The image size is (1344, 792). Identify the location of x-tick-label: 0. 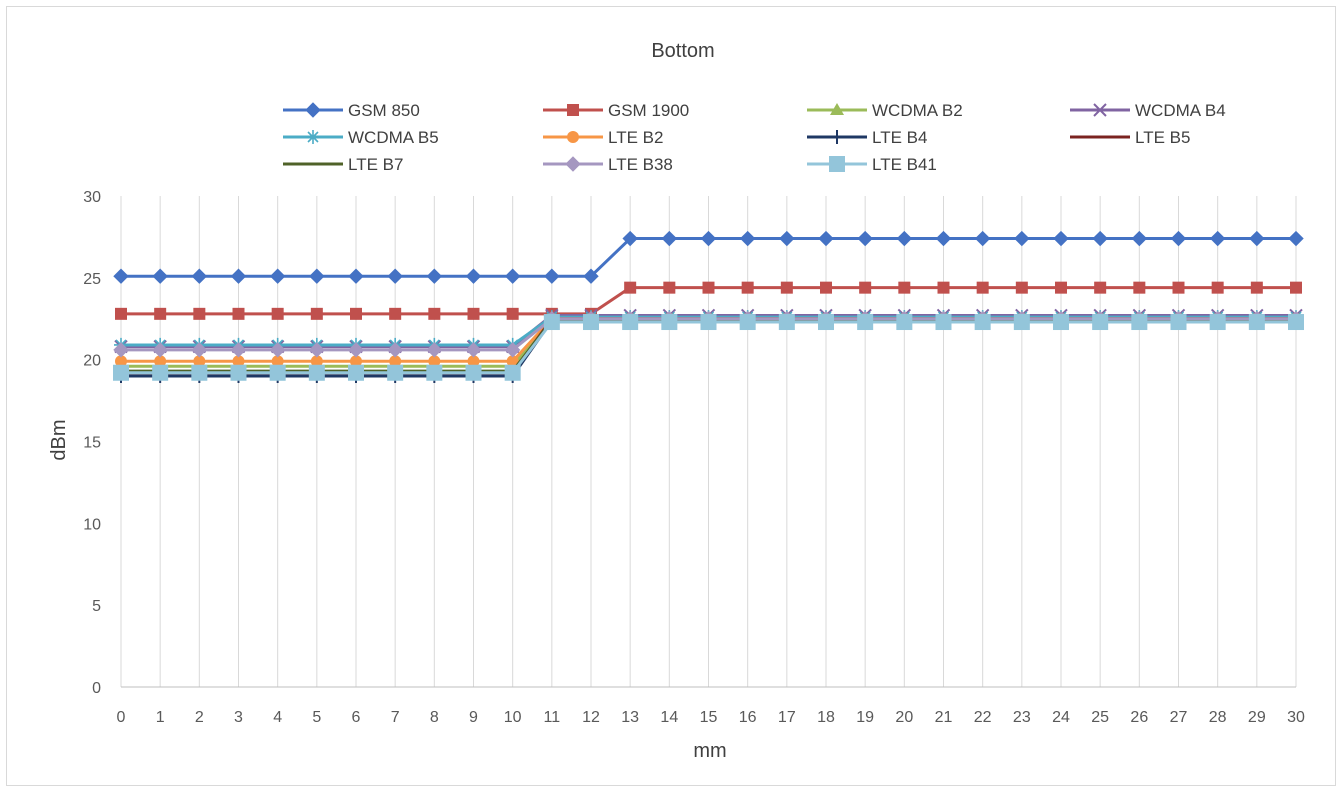
(121, 717).